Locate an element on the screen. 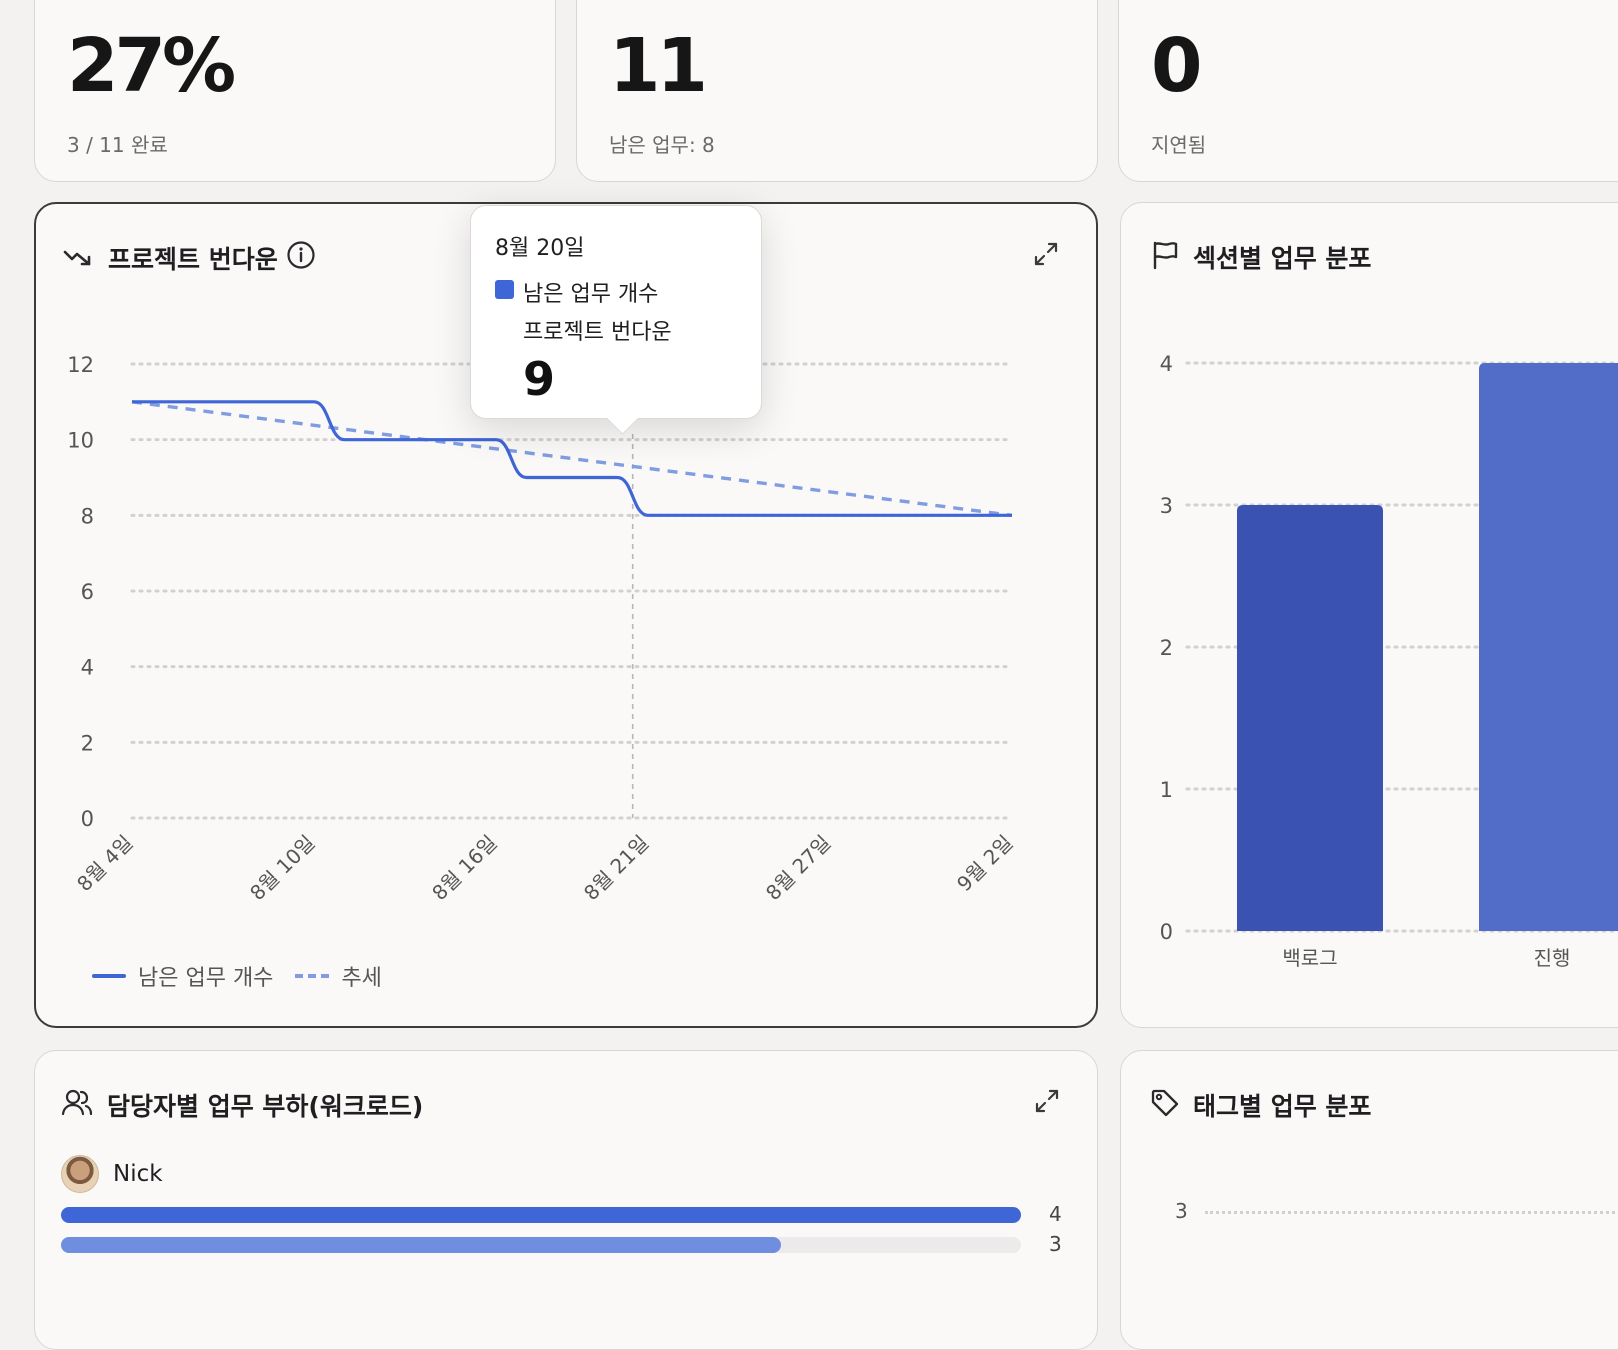 The width and height of the screenshot is (1618, 1350). y-tick-label: 6 is located at coordinates (87, 592).